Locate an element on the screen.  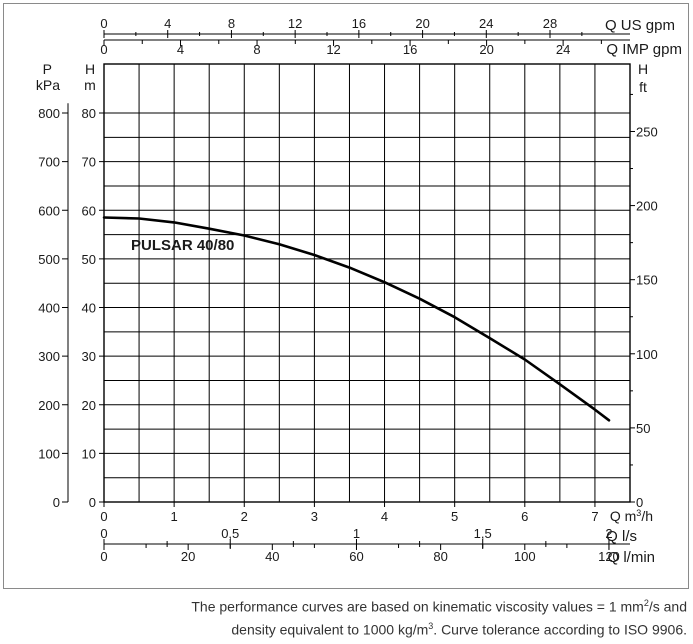
h-m-tick-label: 70 is located at coordinates (89, 162).